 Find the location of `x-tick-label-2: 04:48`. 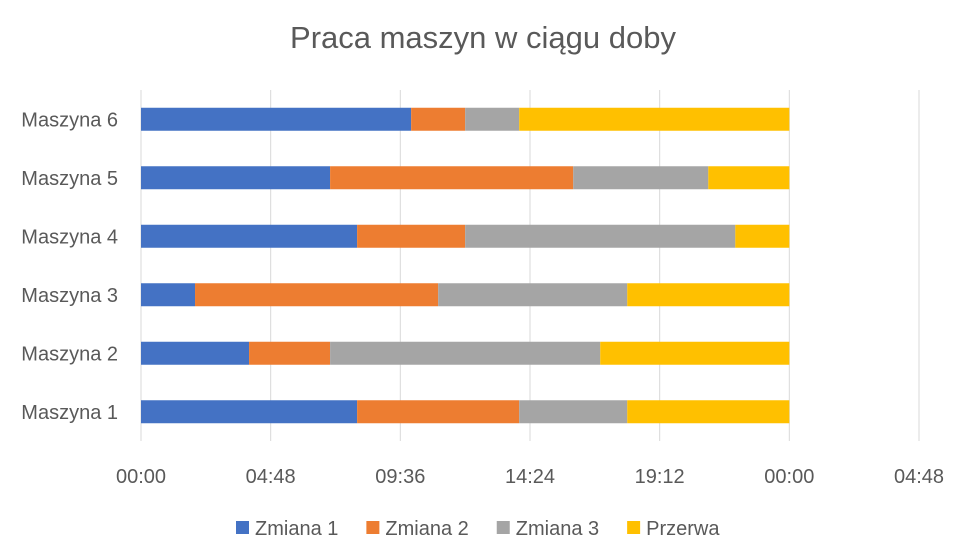

x-tick-label-2: 04:48 is located at coordinates (271, 477).